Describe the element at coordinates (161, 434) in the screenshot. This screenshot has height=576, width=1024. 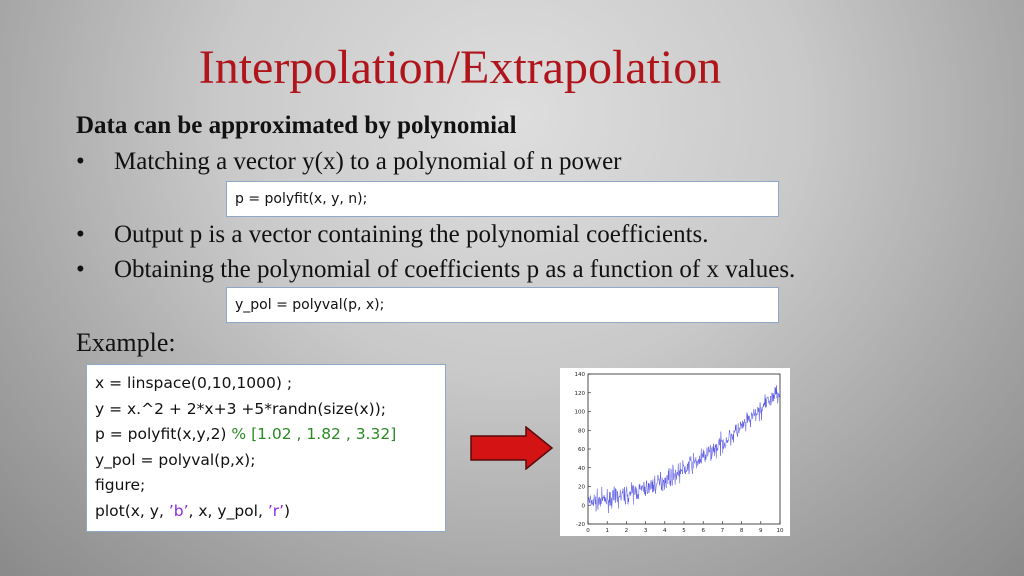
I see `code-segment: p = polyfit(x,y,2)` at that location.